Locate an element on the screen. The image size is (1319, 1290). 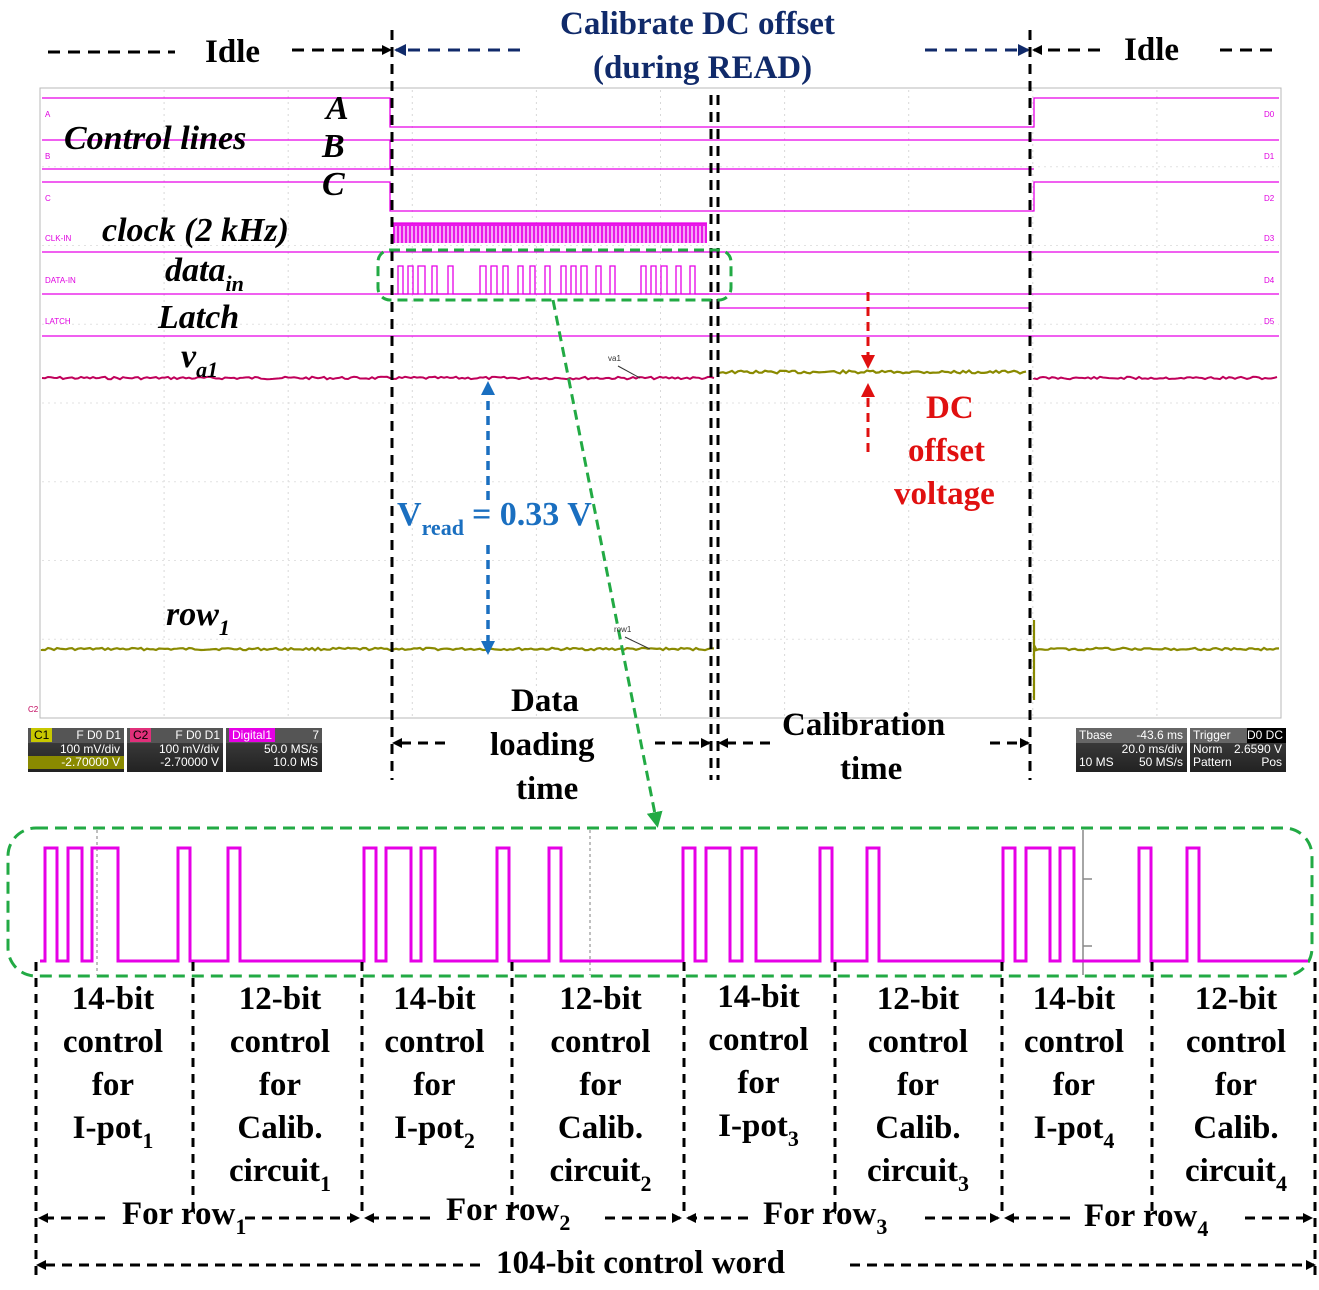
row1-label: row1 is located at coordinates (198, 618).